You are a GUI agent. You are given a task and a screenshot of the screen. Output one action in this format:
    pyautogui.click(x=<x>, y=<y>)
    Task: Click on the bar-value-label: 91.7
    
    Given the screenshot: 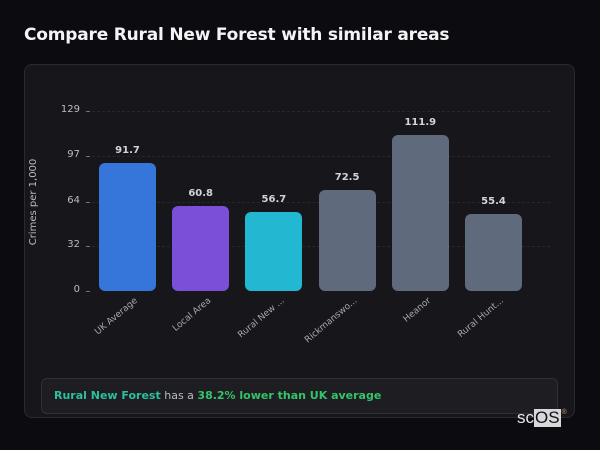 What is the action you would take?
    pyautogui.click(x=127, y=151)
    